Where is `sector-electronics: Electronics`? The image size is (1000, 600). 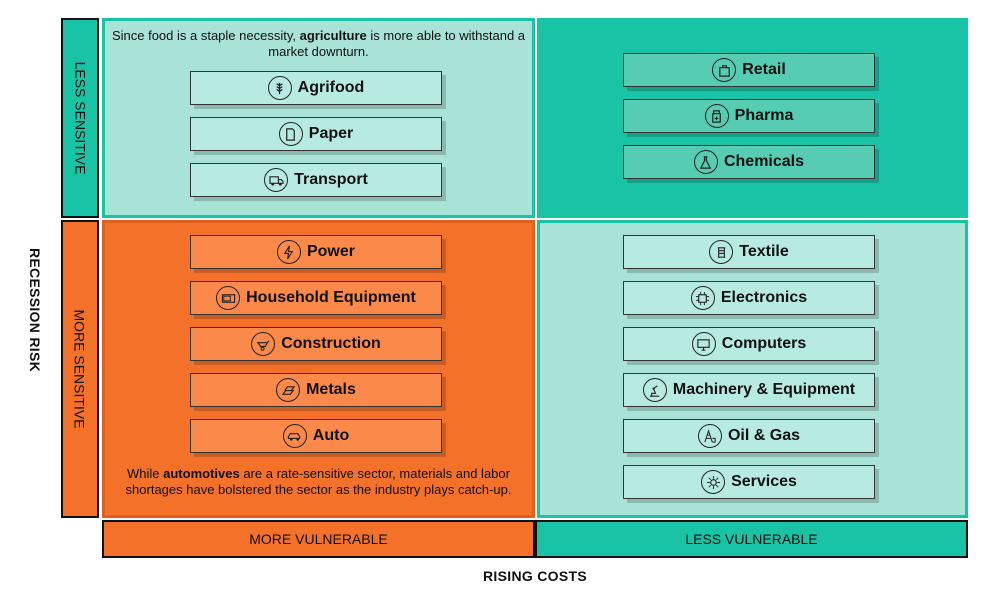 sector-electronics: Electronics is located at coordinates (749, 298).